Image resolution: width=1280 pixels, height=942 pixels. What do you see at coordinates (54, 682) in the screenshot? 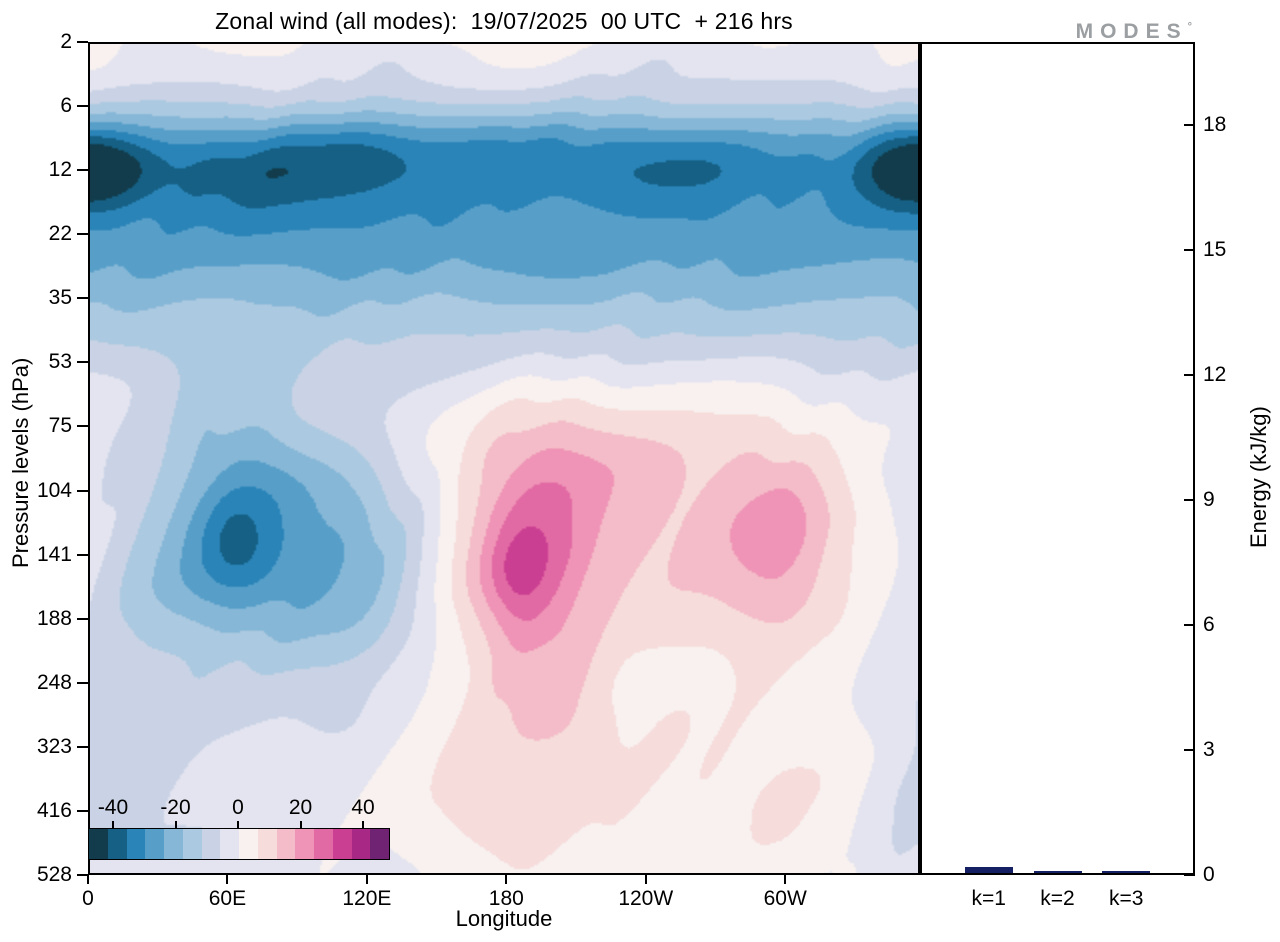
I see `pressure-tick-label: 248` at bounding box center [54, 682].